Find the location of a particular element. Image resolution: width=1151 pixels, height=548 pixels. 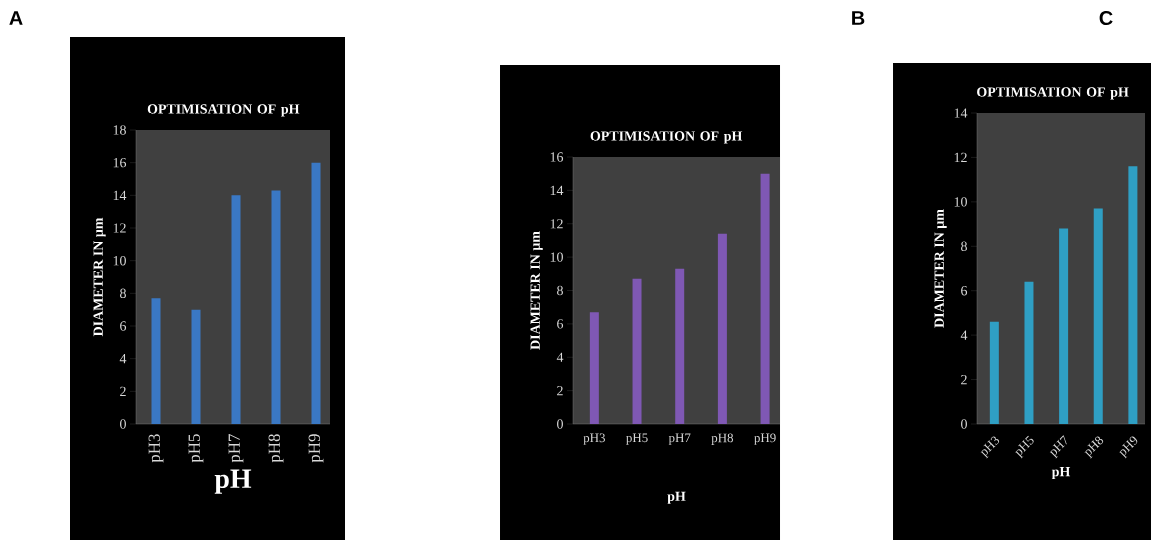

text: B is located at coordinates (858, 18).